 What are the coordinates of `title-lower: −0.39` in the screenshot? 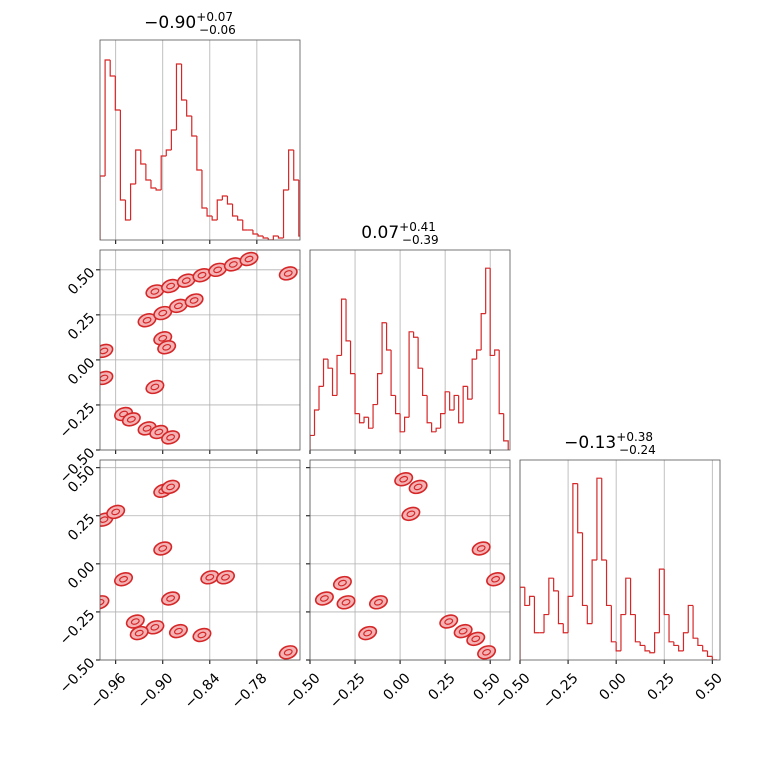 It's located at (420, 240).